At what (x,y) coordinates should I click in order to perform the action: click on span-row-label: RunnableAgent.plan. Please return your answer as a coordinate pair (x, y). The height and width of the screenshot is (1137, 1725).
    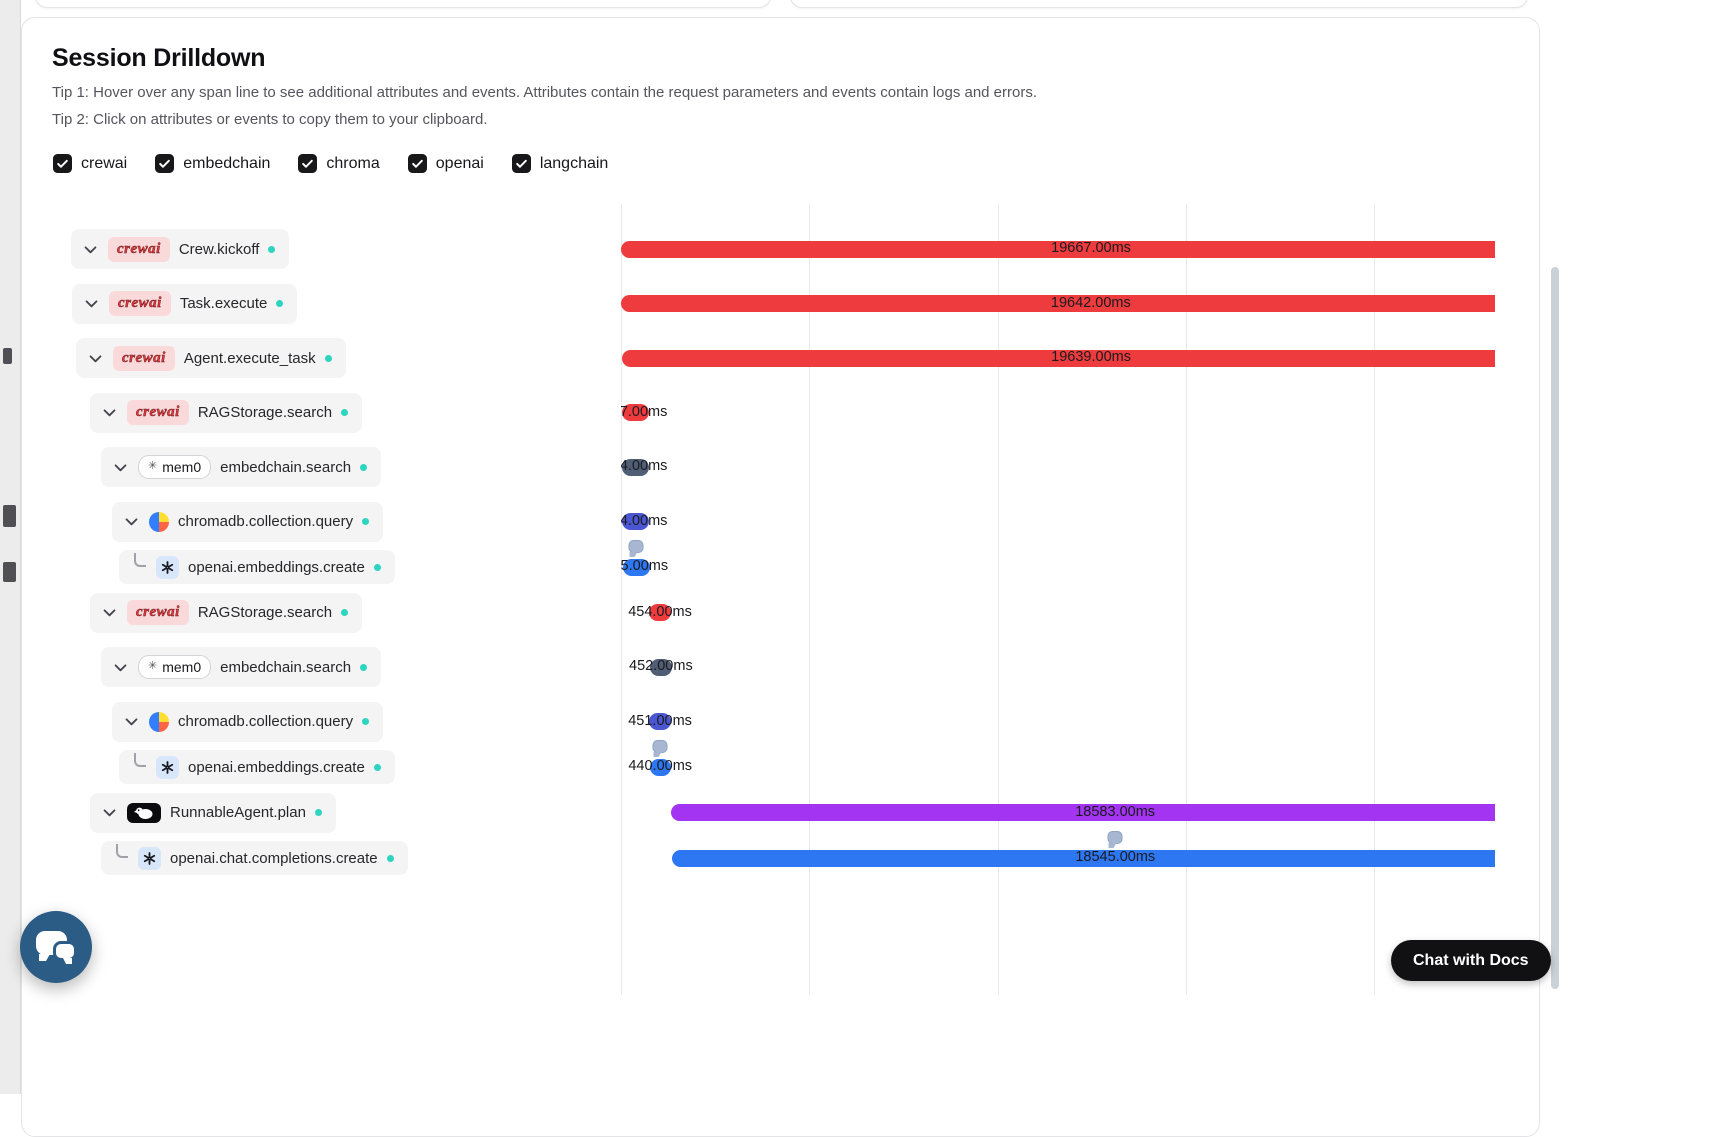
    Looking at the image, I should click on (213, 812).